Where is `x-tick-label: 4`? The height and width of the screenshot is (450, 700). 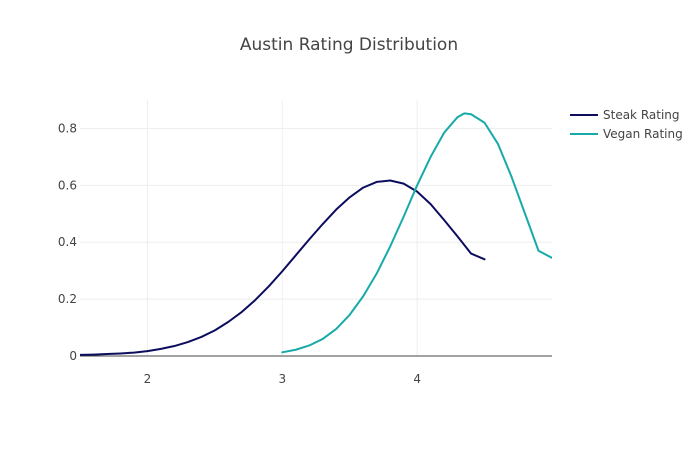
x-tick-label: 4 is located at coordinates (417, 379).